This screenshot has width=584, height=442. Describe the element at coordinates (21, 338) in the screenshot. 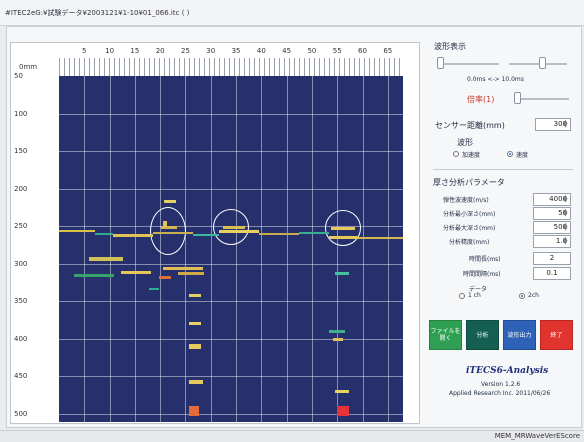

I see `y-tick-label: 400` at that location.